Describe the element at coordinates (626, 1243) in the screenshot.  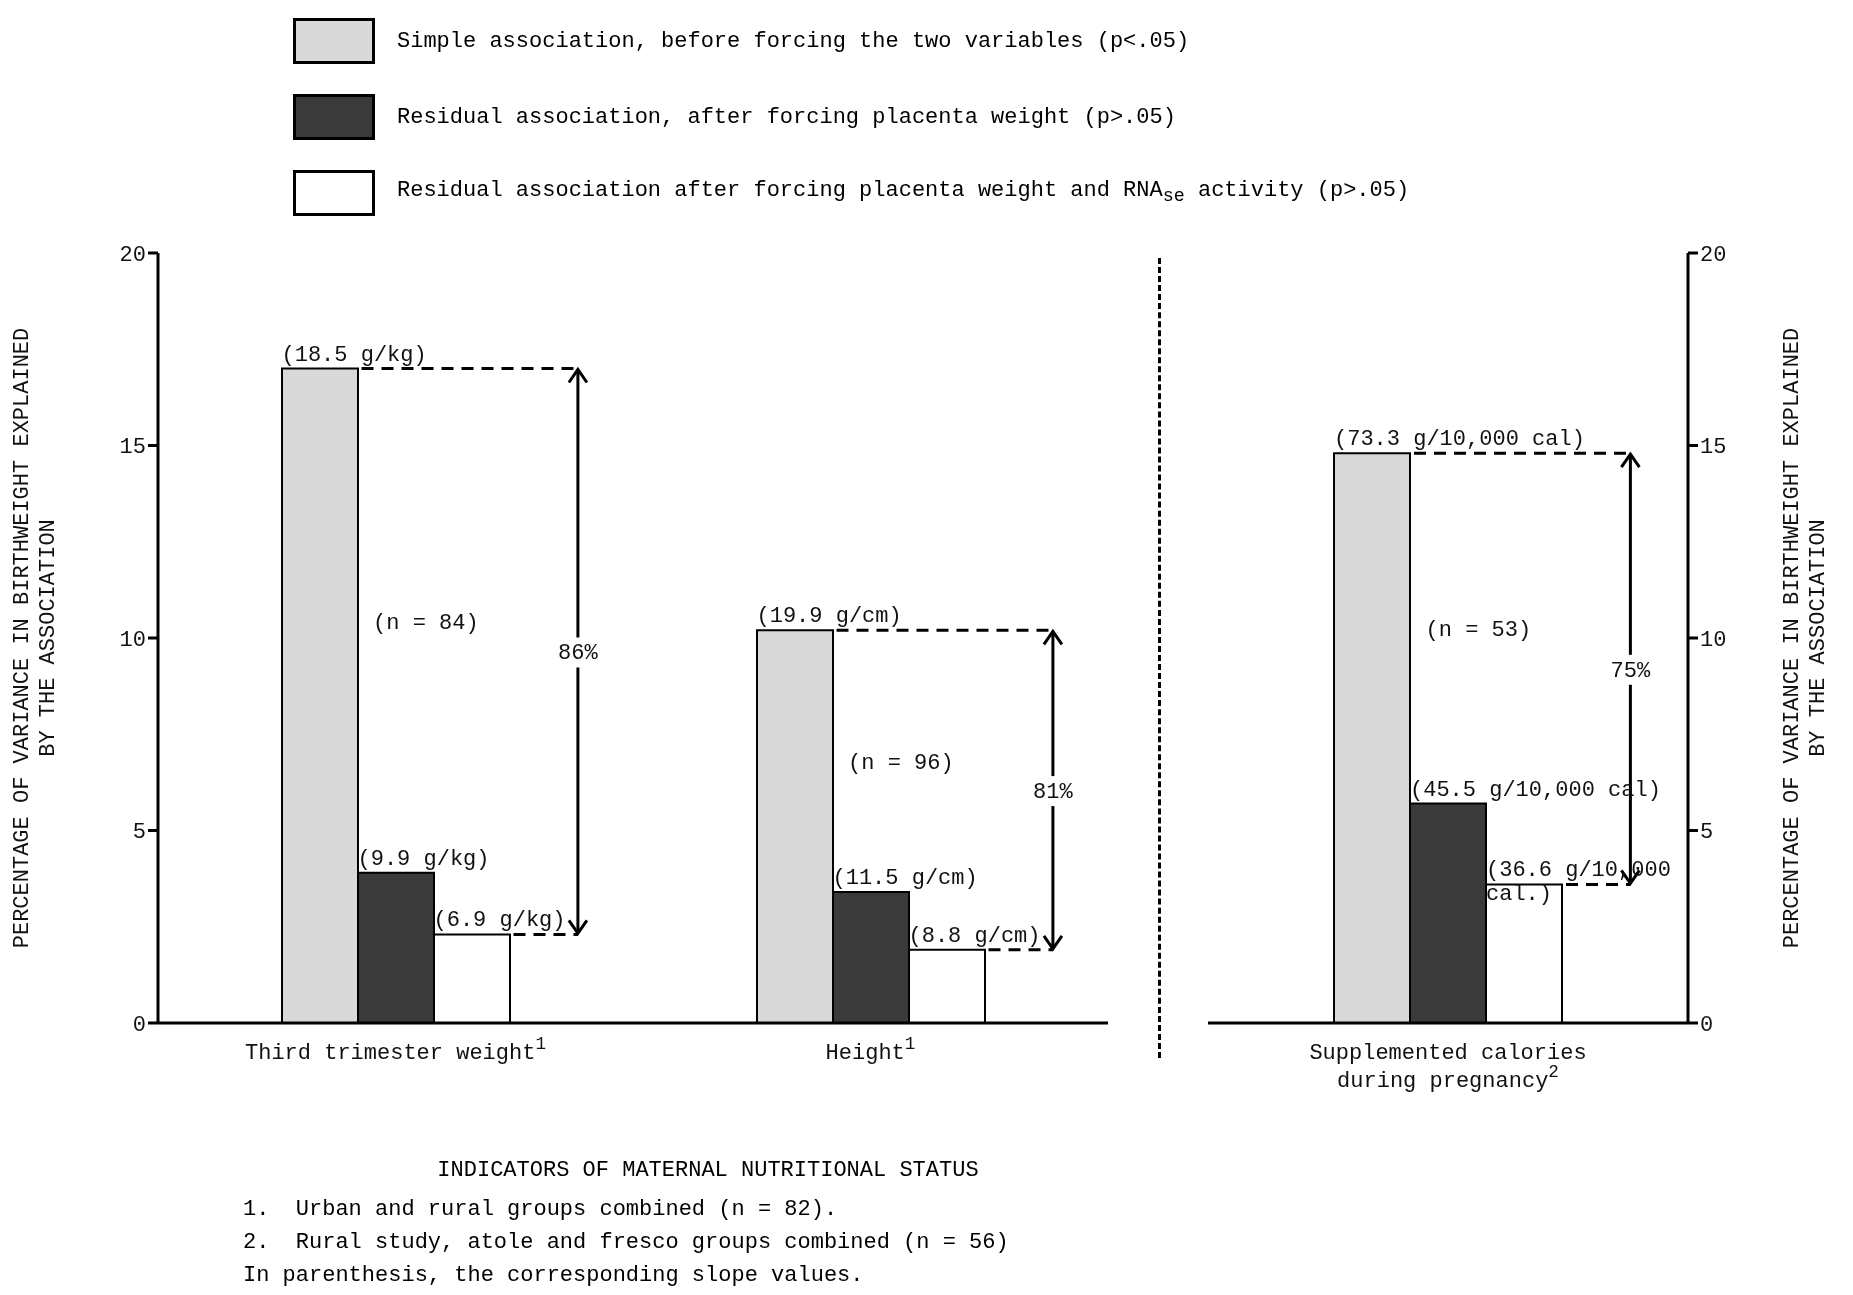
I see `text: 2. Rural study, atole and fresco groups combined (n = 56)` at that location.